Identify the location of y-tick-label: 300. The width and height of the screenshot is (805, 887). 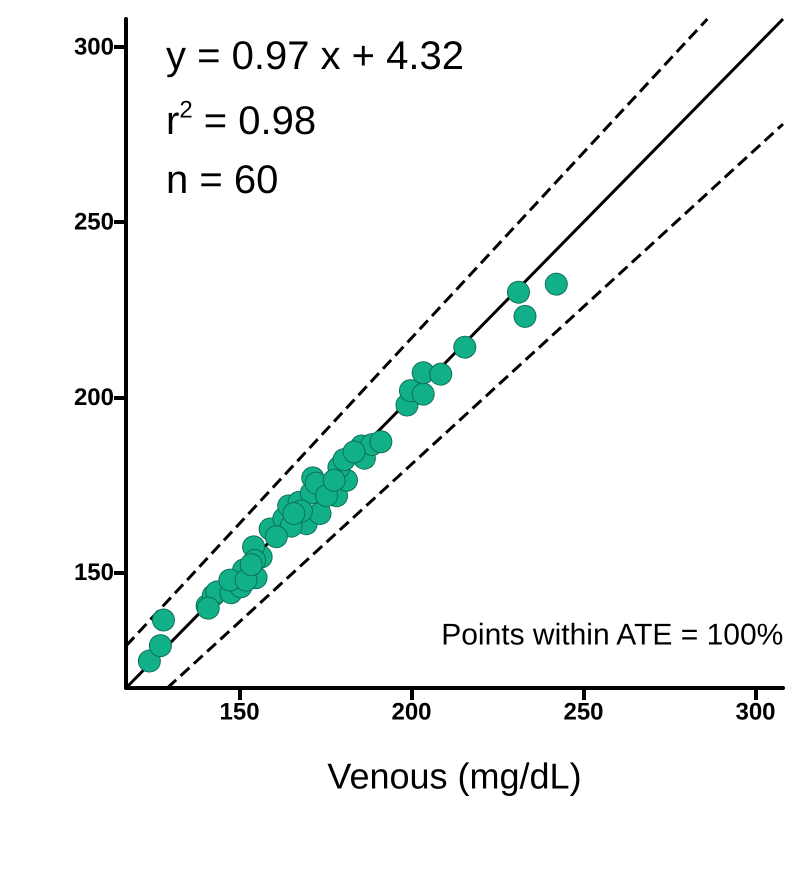
(94, 47).